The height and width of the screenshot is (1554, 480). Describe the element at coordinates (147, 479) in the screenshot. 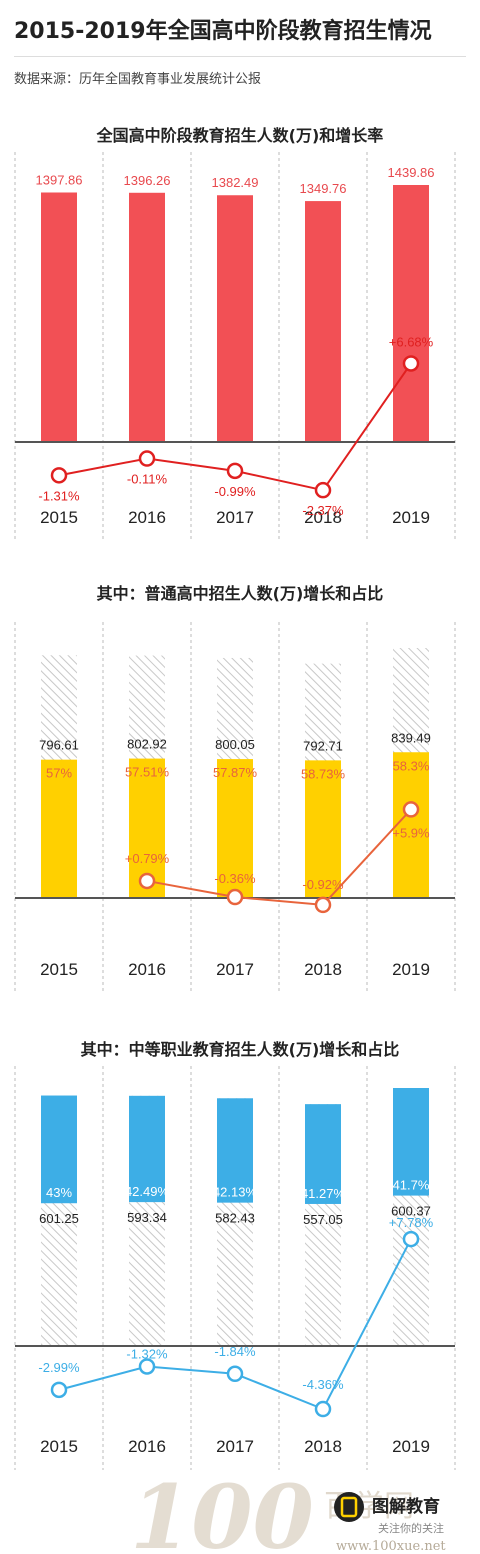

I see `growth-rate-label: -0.11%` at that location.